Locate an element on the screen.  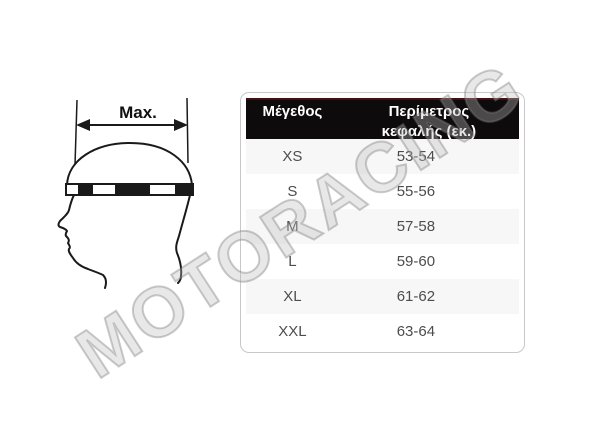
reference-lines is located at coordinates (131, 131).